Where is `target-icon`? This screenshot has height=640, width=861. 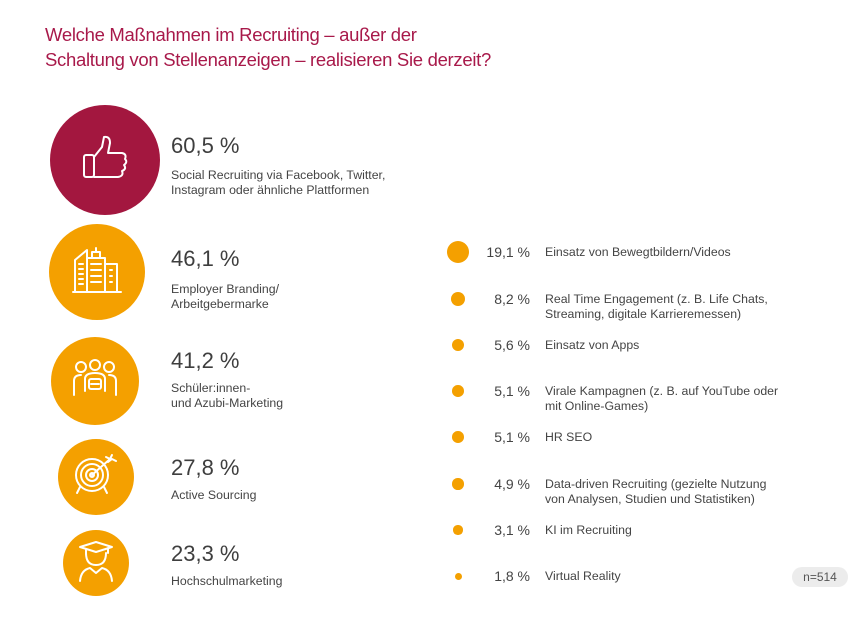
target-icon is located at coordinates (96, 477).